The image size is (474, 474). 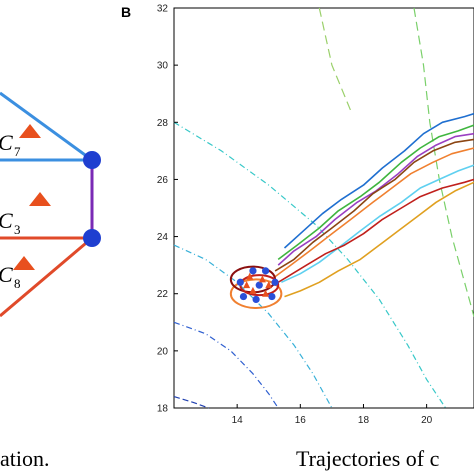 What do you see at coordinates (24, 263) in the screenshot?
I see `marker-triangle-c8` at bounding box center [24, 263].